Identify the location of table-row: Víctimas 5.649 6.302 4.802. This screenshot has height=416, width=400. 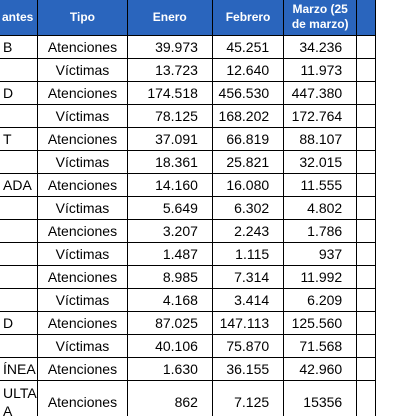
(188, 208).